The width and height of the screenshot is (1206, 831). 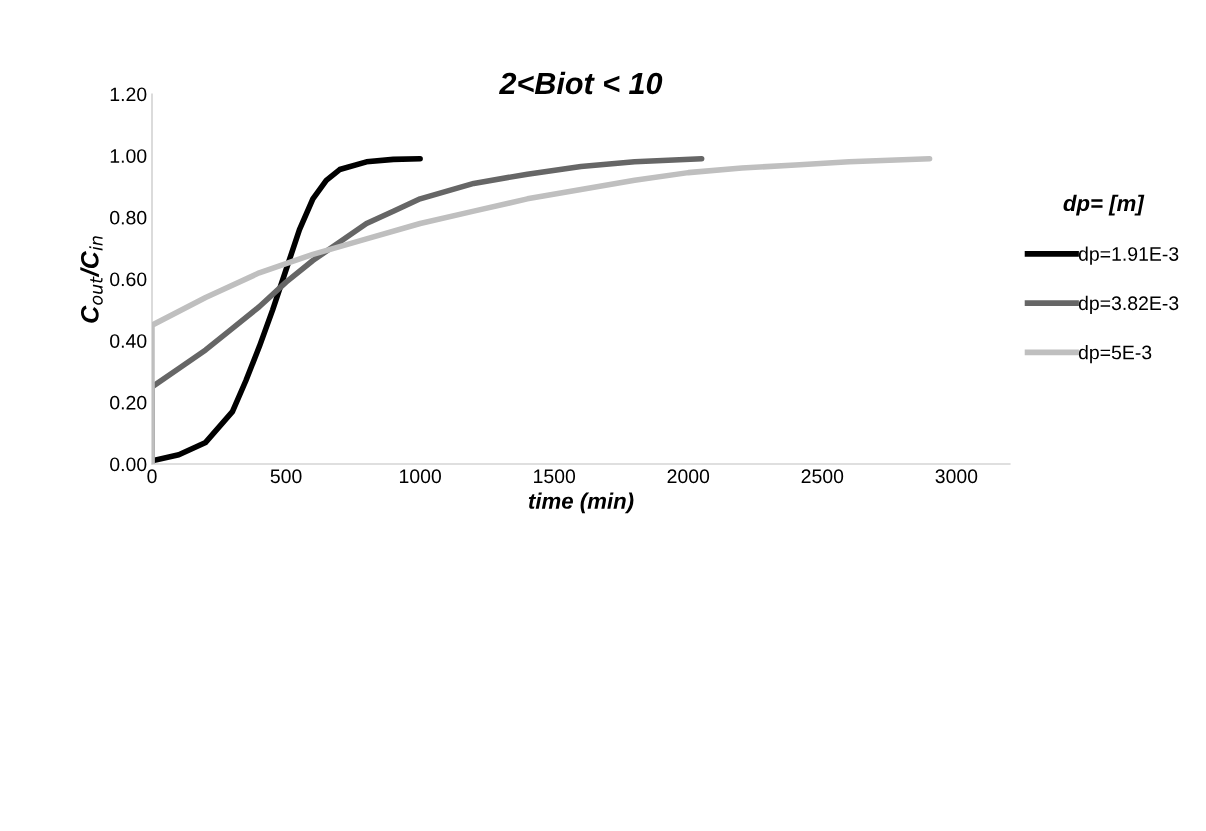 What do you see at coordinates (128, 464) in the screenshot?
I see `y-tick-label: 0.00` at bounding box center [128, 464].